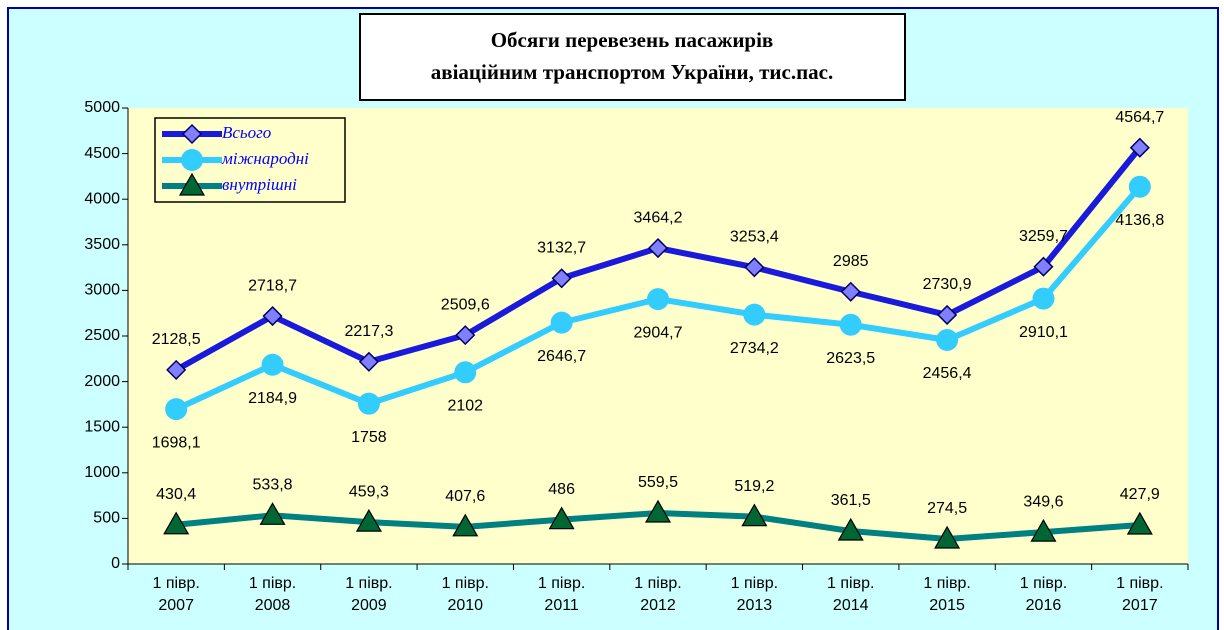 Image resolution: width=1224 pixels, height=630 pixels. What do you see at coordinates (369, 491) in the screenshot?
I see `data-label: 459,3` at bounding box center [369, 491].